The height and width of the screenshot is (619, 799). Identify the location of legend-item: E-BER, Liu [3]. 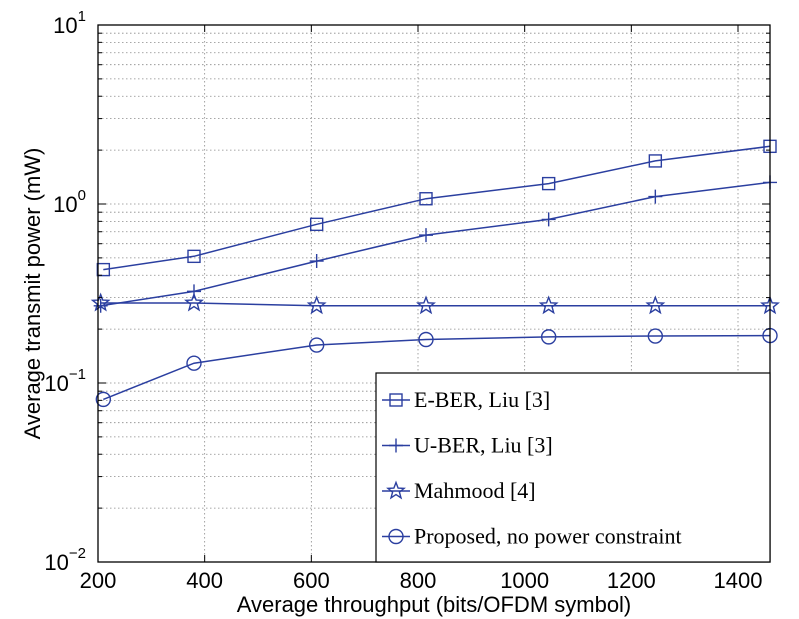
(466, 399).